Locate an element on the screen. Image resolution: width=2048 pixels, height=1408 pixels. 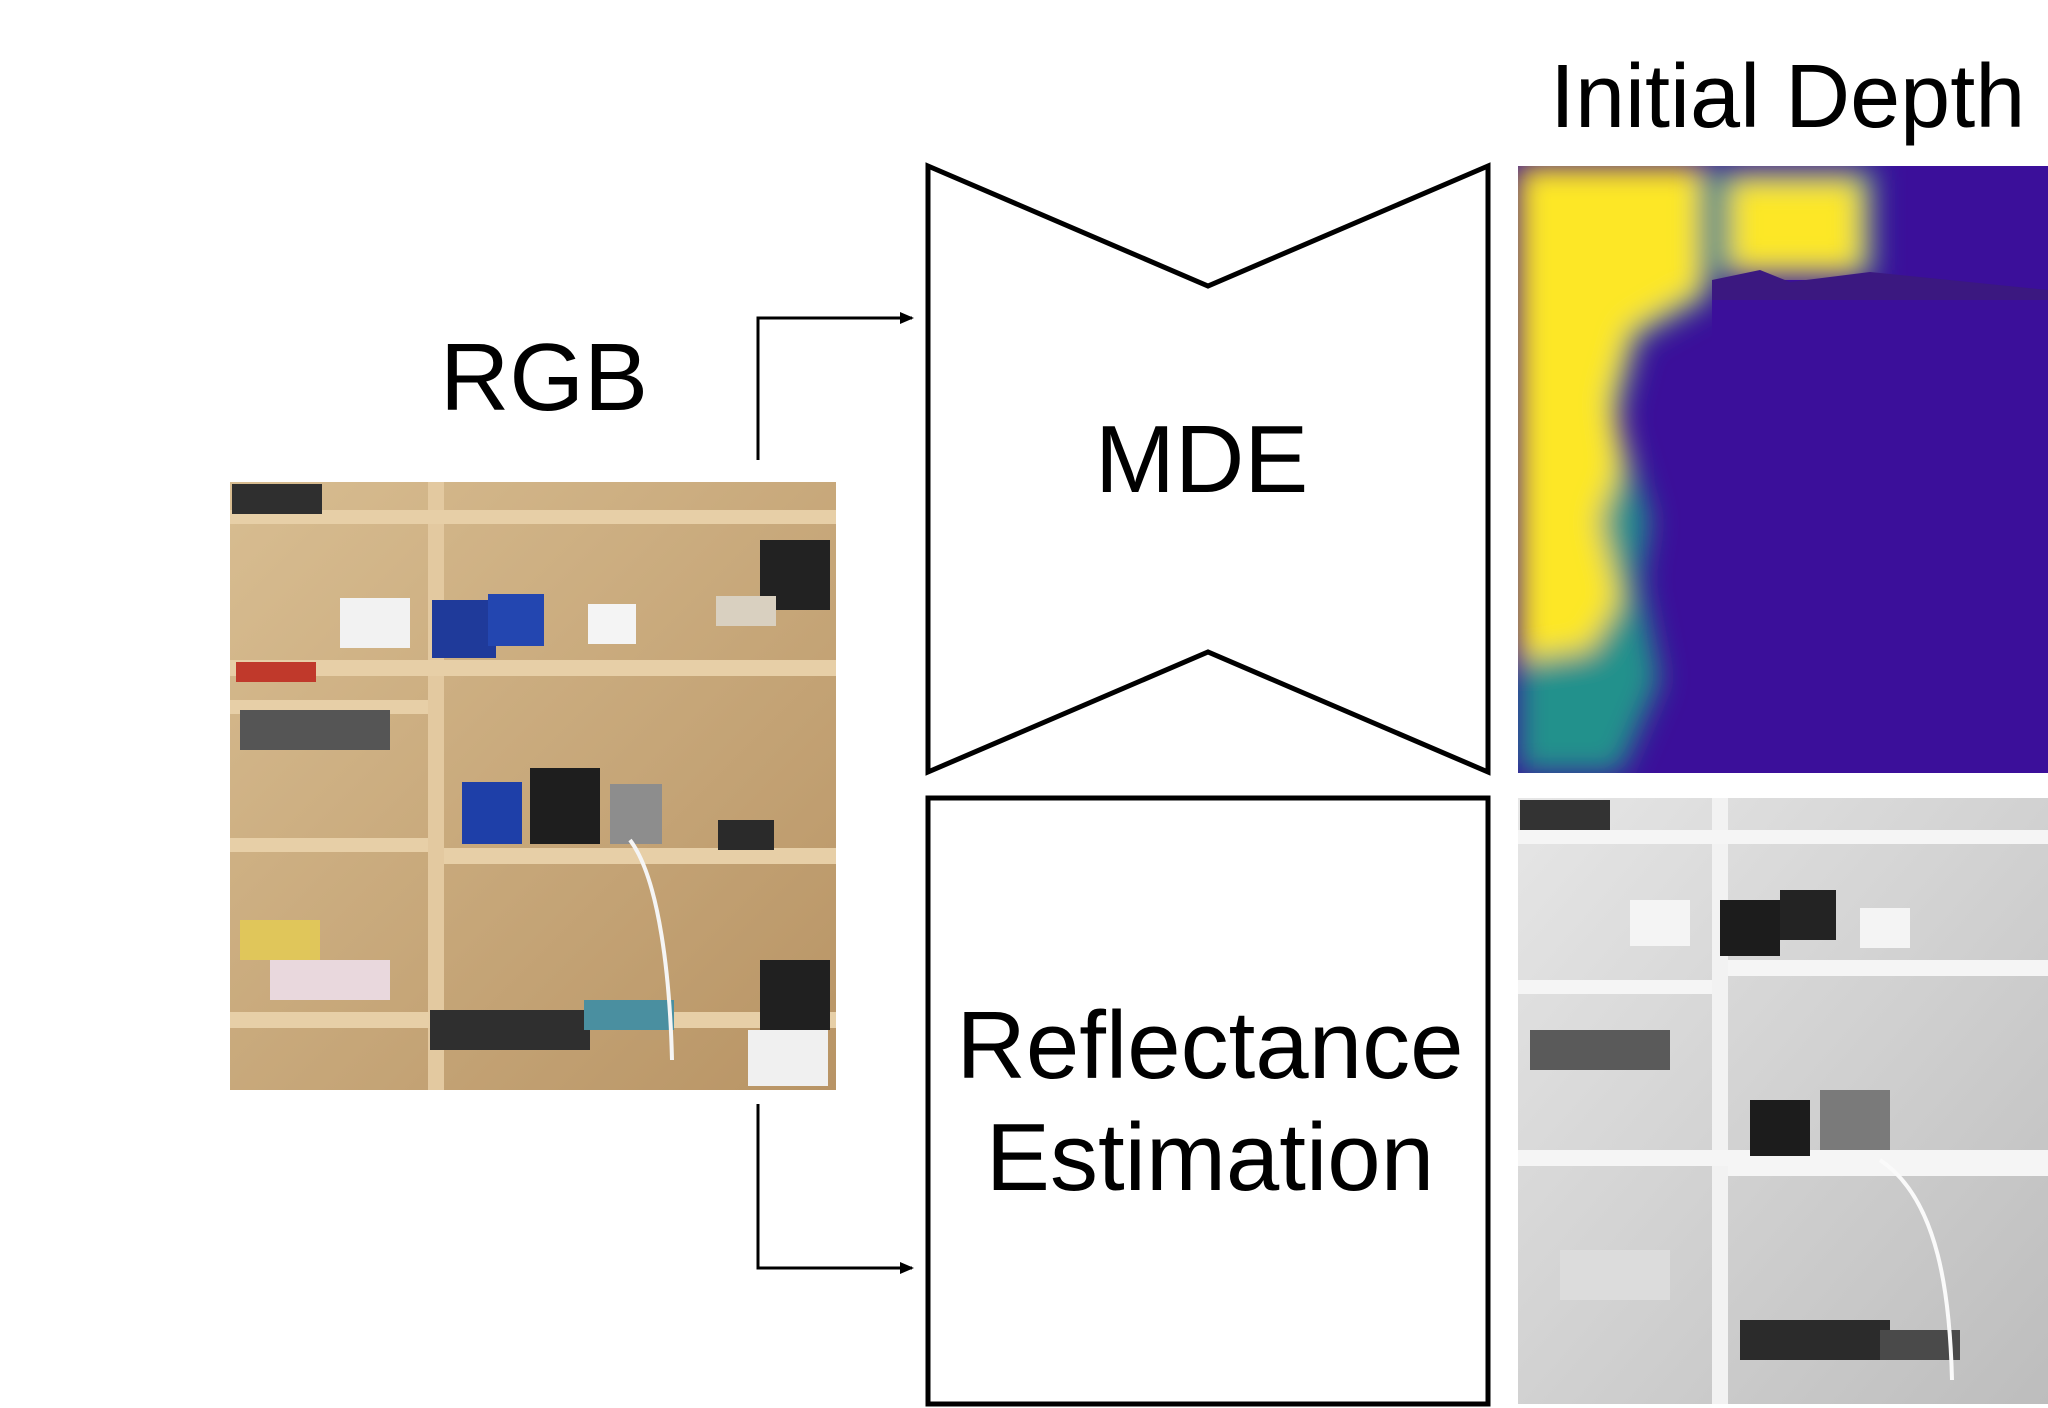
rgb-label: RGB is located at coordinates (544, 377).